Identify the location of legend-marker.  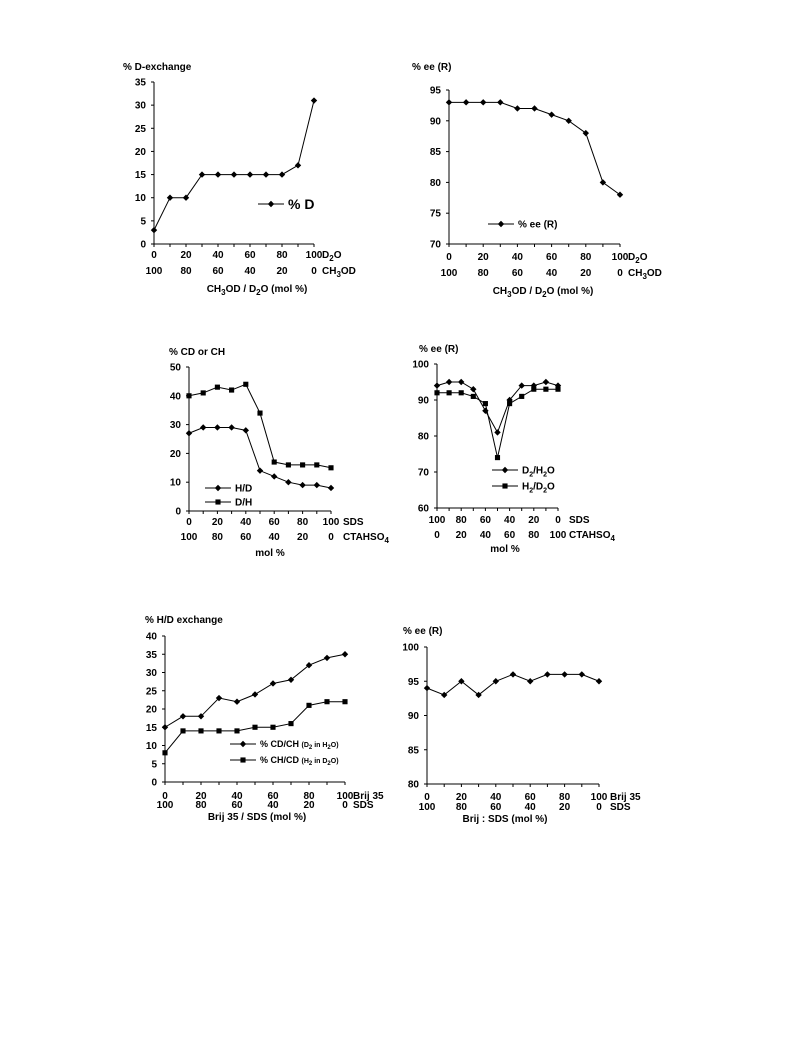
(271, 204).